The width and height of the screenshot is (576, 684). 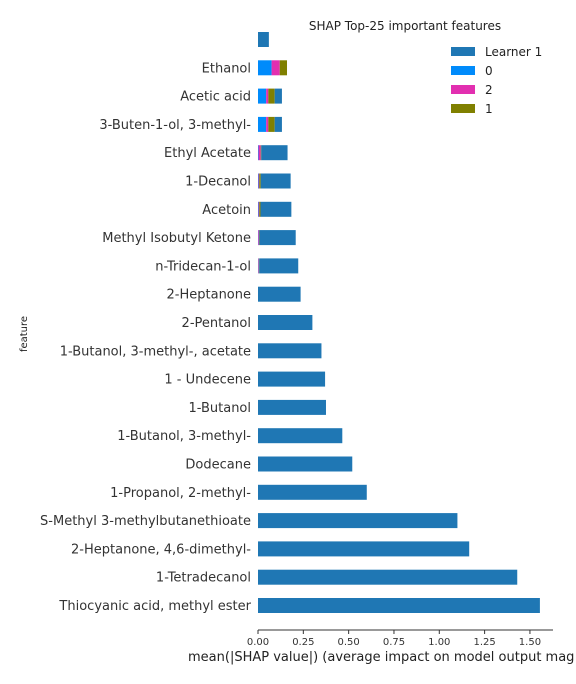 What do you see at coordinates (513, 52) in the screenshot?
I see `legend-entry: Learner 1` at bounding box center [513, 52].